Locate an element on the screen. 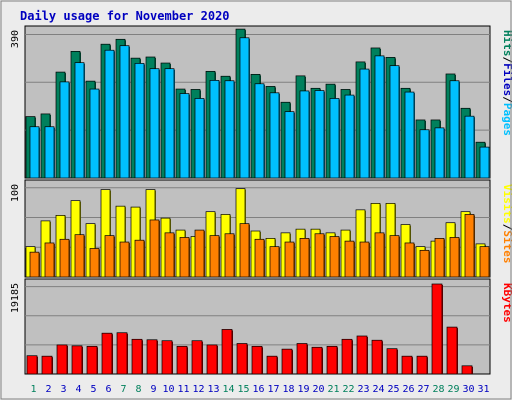  x-tick-label: 4 is located at coordinates (78, 389).